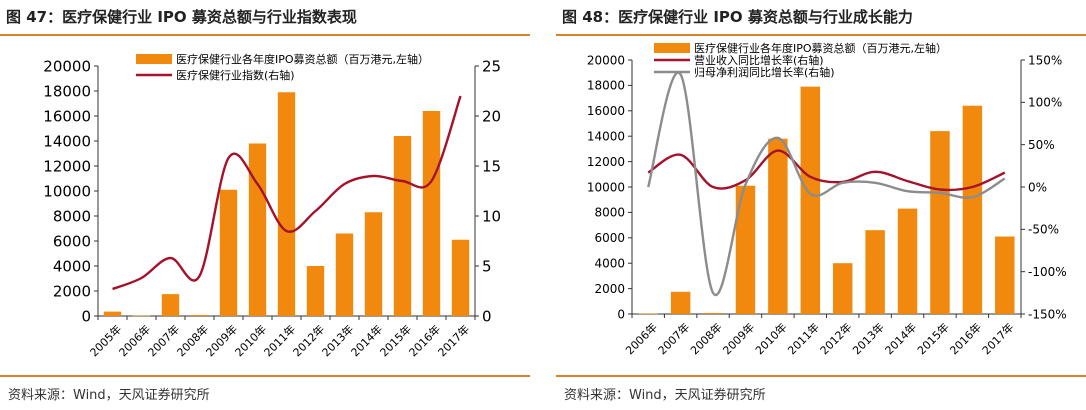 This screenshot has height=410, width=1086. I want to click on right-tick-label: 50%, so click(1041, 145).